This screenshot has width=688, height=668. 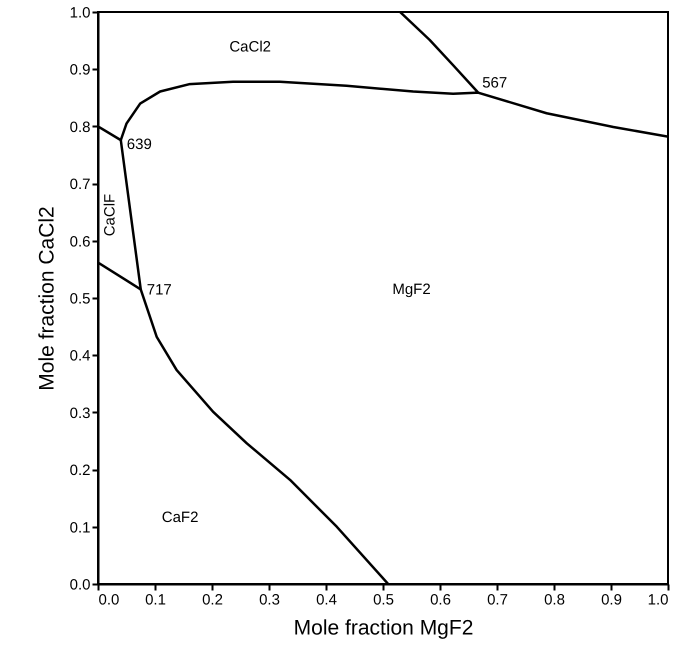 What do you see at coordinates (250, 47) in the screenshot?
I see `annotation: CaCl2` at bounding box center [250, 47].